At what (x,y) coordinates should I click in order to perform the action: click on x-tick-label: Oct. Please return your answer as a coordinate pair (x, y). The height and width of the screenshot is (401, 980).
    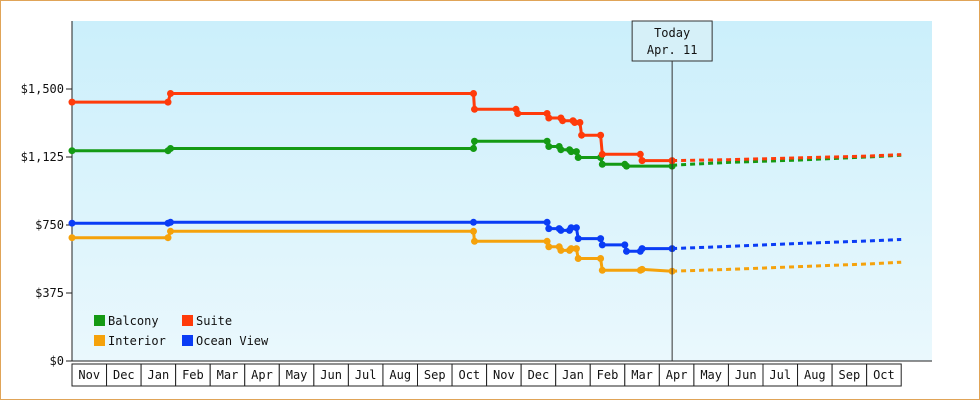
    Looking at the image, I should click on (884, 375).